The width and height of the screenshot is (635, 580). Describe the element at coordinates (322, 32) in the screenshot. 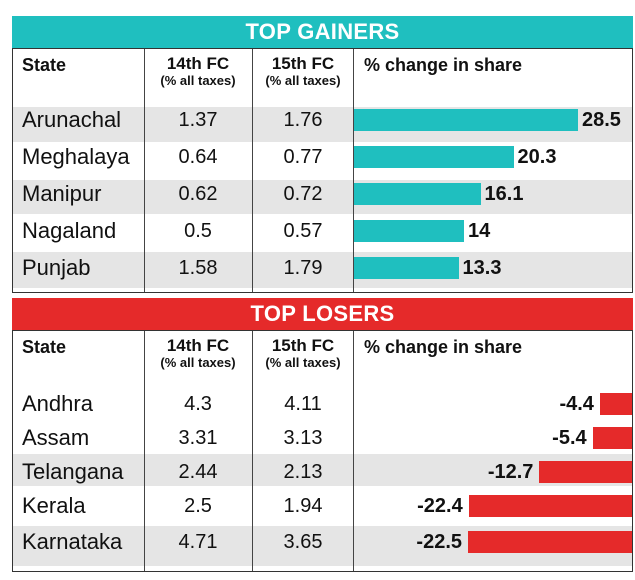

I see `gainers-title: TOP GAINERS` at that location.